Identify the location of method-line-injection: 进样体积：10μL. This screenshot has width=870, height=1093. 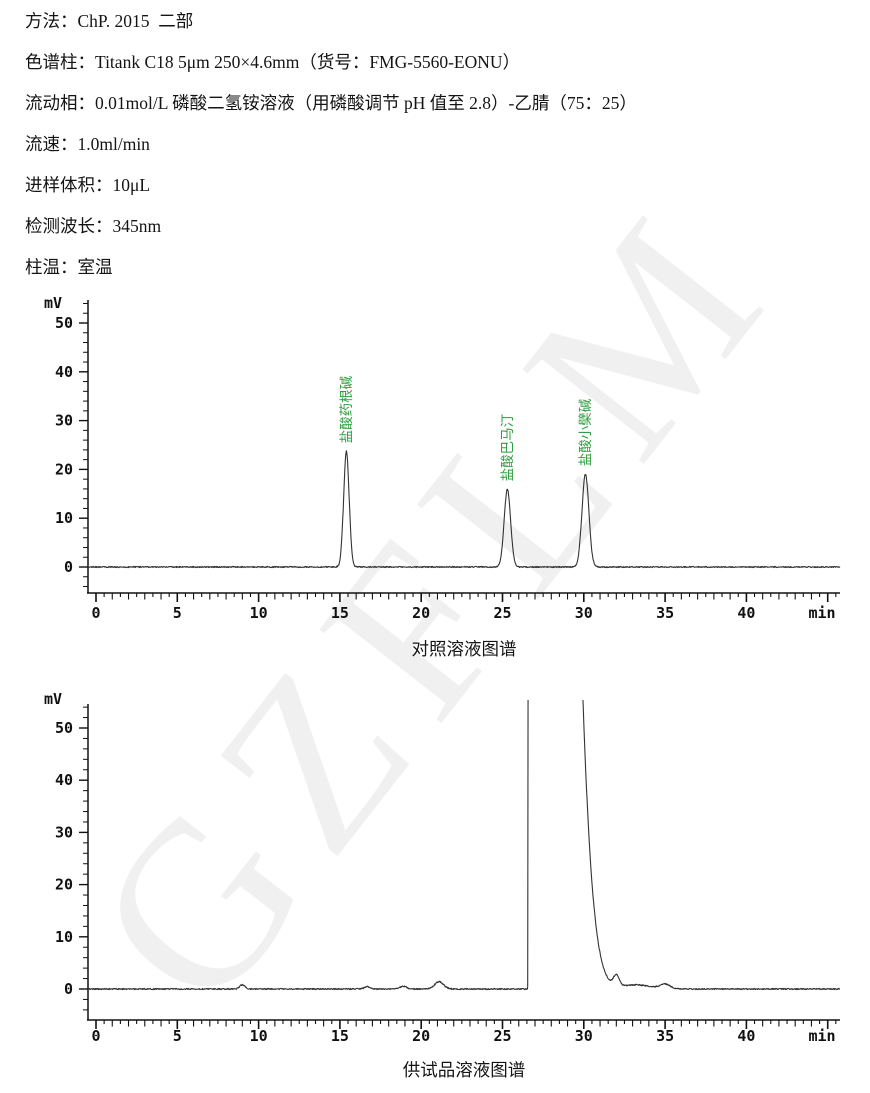
(88, 185).